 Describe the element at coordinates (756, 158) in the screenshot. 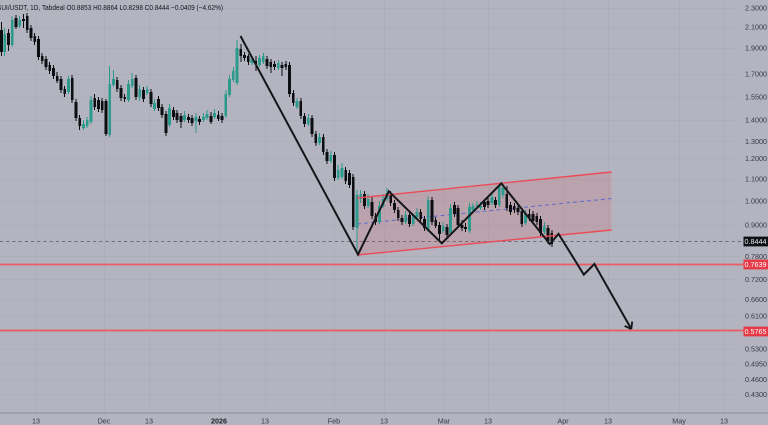

I see `svg-text: 1.2000` at that location.